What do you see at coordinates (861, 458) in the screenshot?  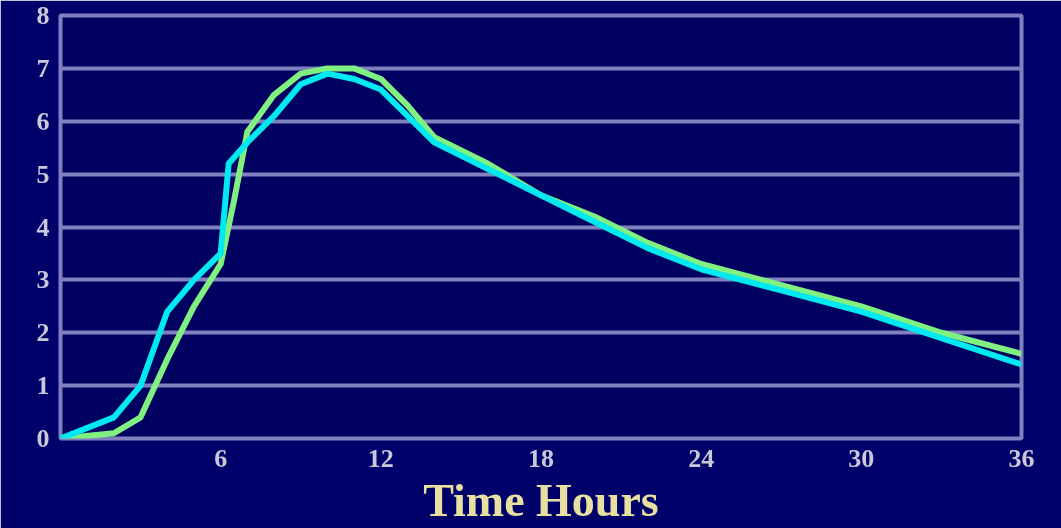 I see `x-tick-label: 30` at bounding box center [861, 458].